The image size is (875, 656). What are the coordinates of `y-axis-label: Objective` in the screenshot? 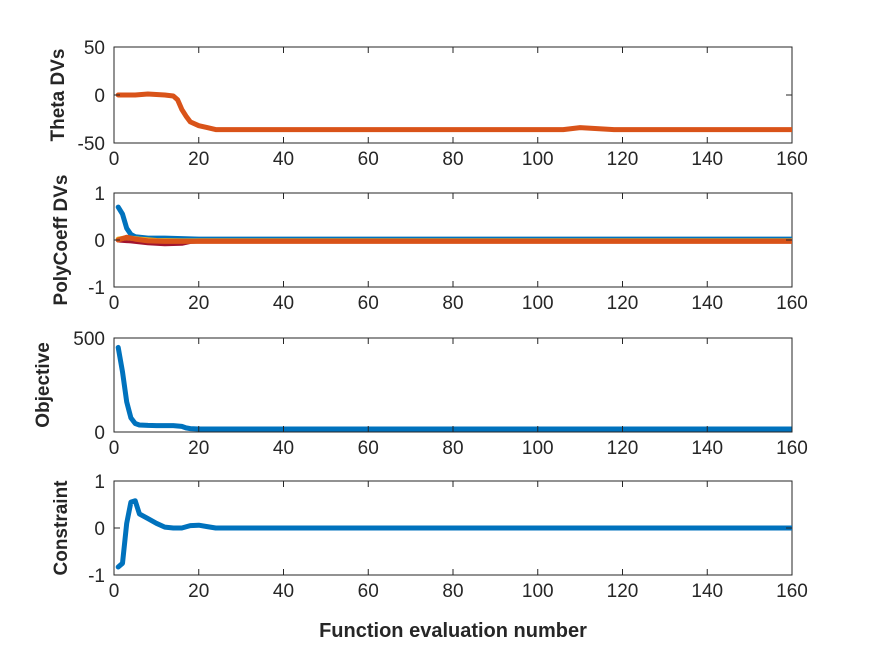 It's located at (43, 385).